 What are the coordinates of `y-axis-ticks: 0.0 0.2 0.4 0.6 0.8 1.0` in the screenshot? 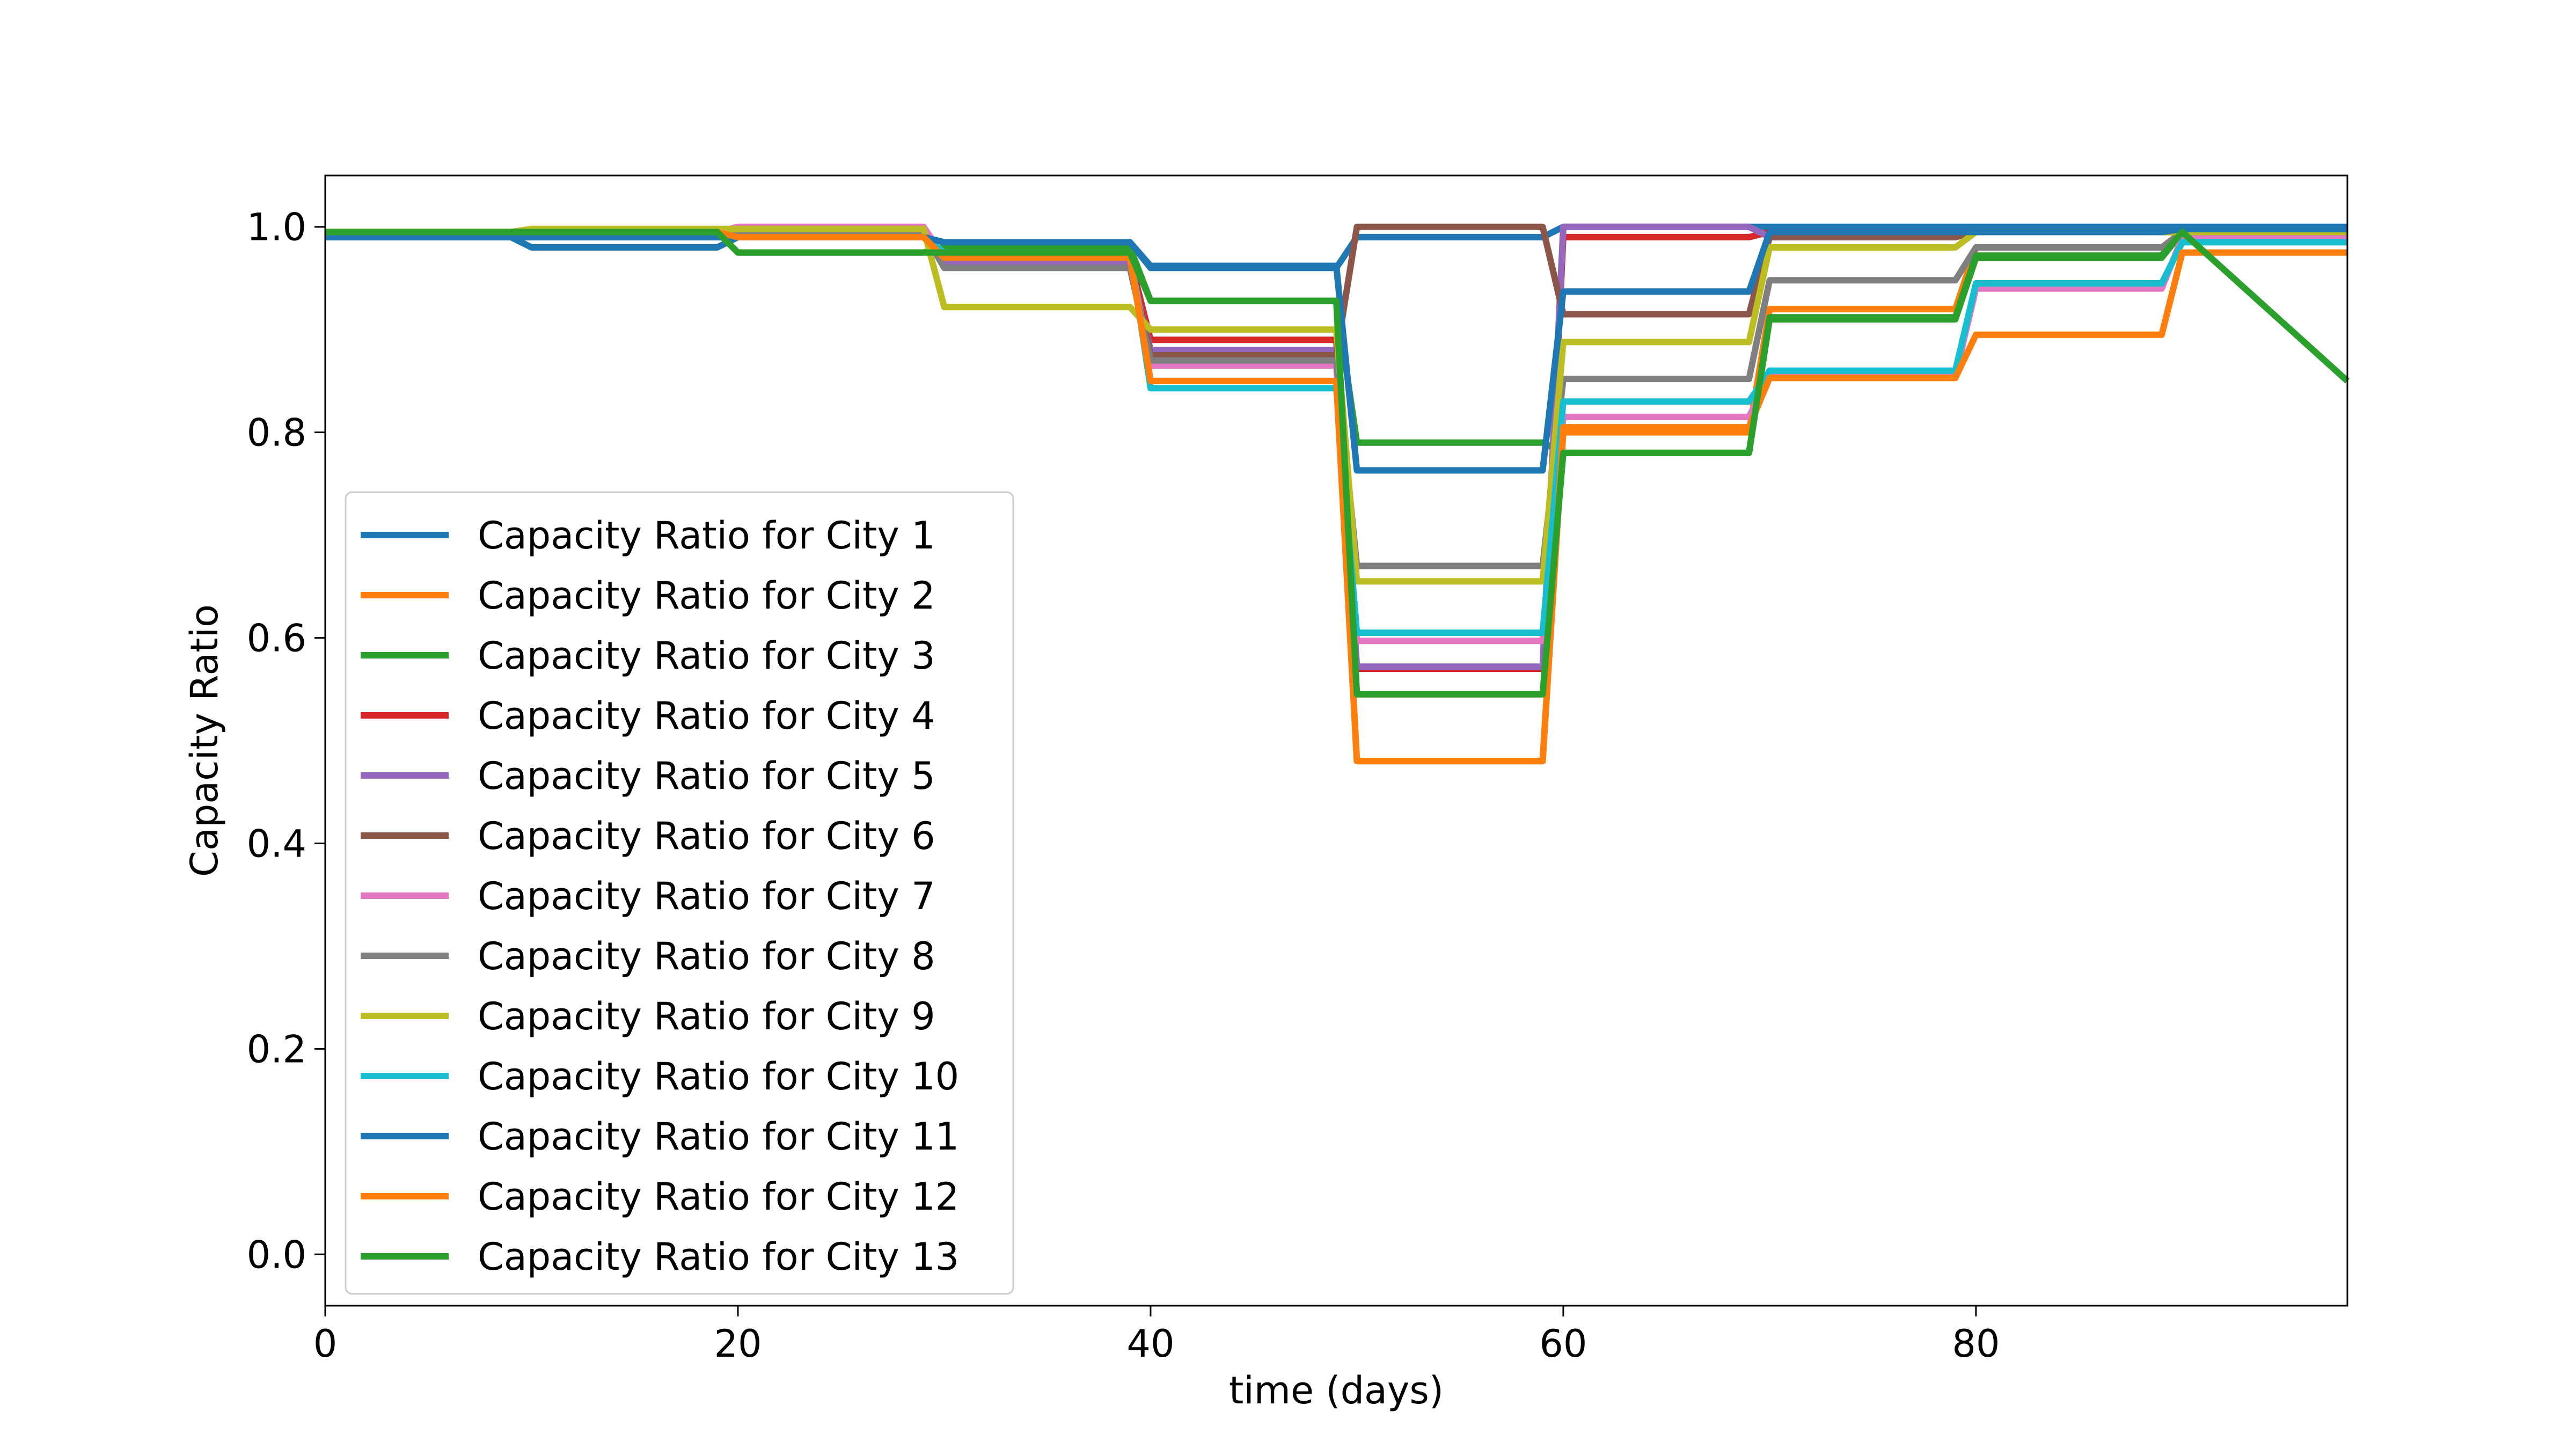 It's located at (286, 741).